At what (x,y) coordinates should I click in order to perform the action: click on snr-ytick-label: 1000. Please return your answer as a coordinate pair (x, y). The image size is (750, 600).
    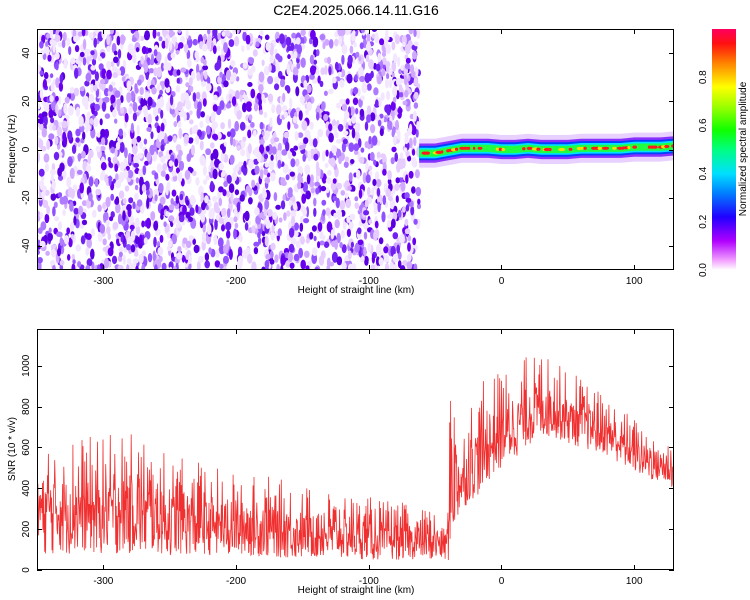
    Looking at the image, I should click on (26, 365).